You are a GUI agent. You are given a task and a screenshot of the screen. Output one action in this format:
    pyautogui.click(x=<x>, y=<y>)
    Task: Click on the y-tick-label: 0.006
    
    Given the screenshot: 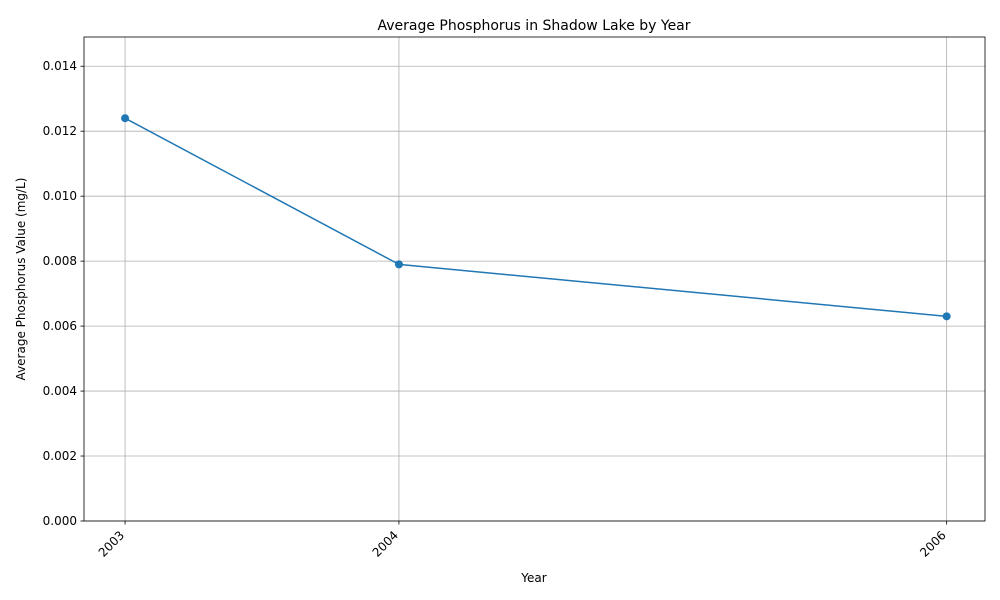 What is the action you would take?
    pyautogui.click(x=60, y=326)
    